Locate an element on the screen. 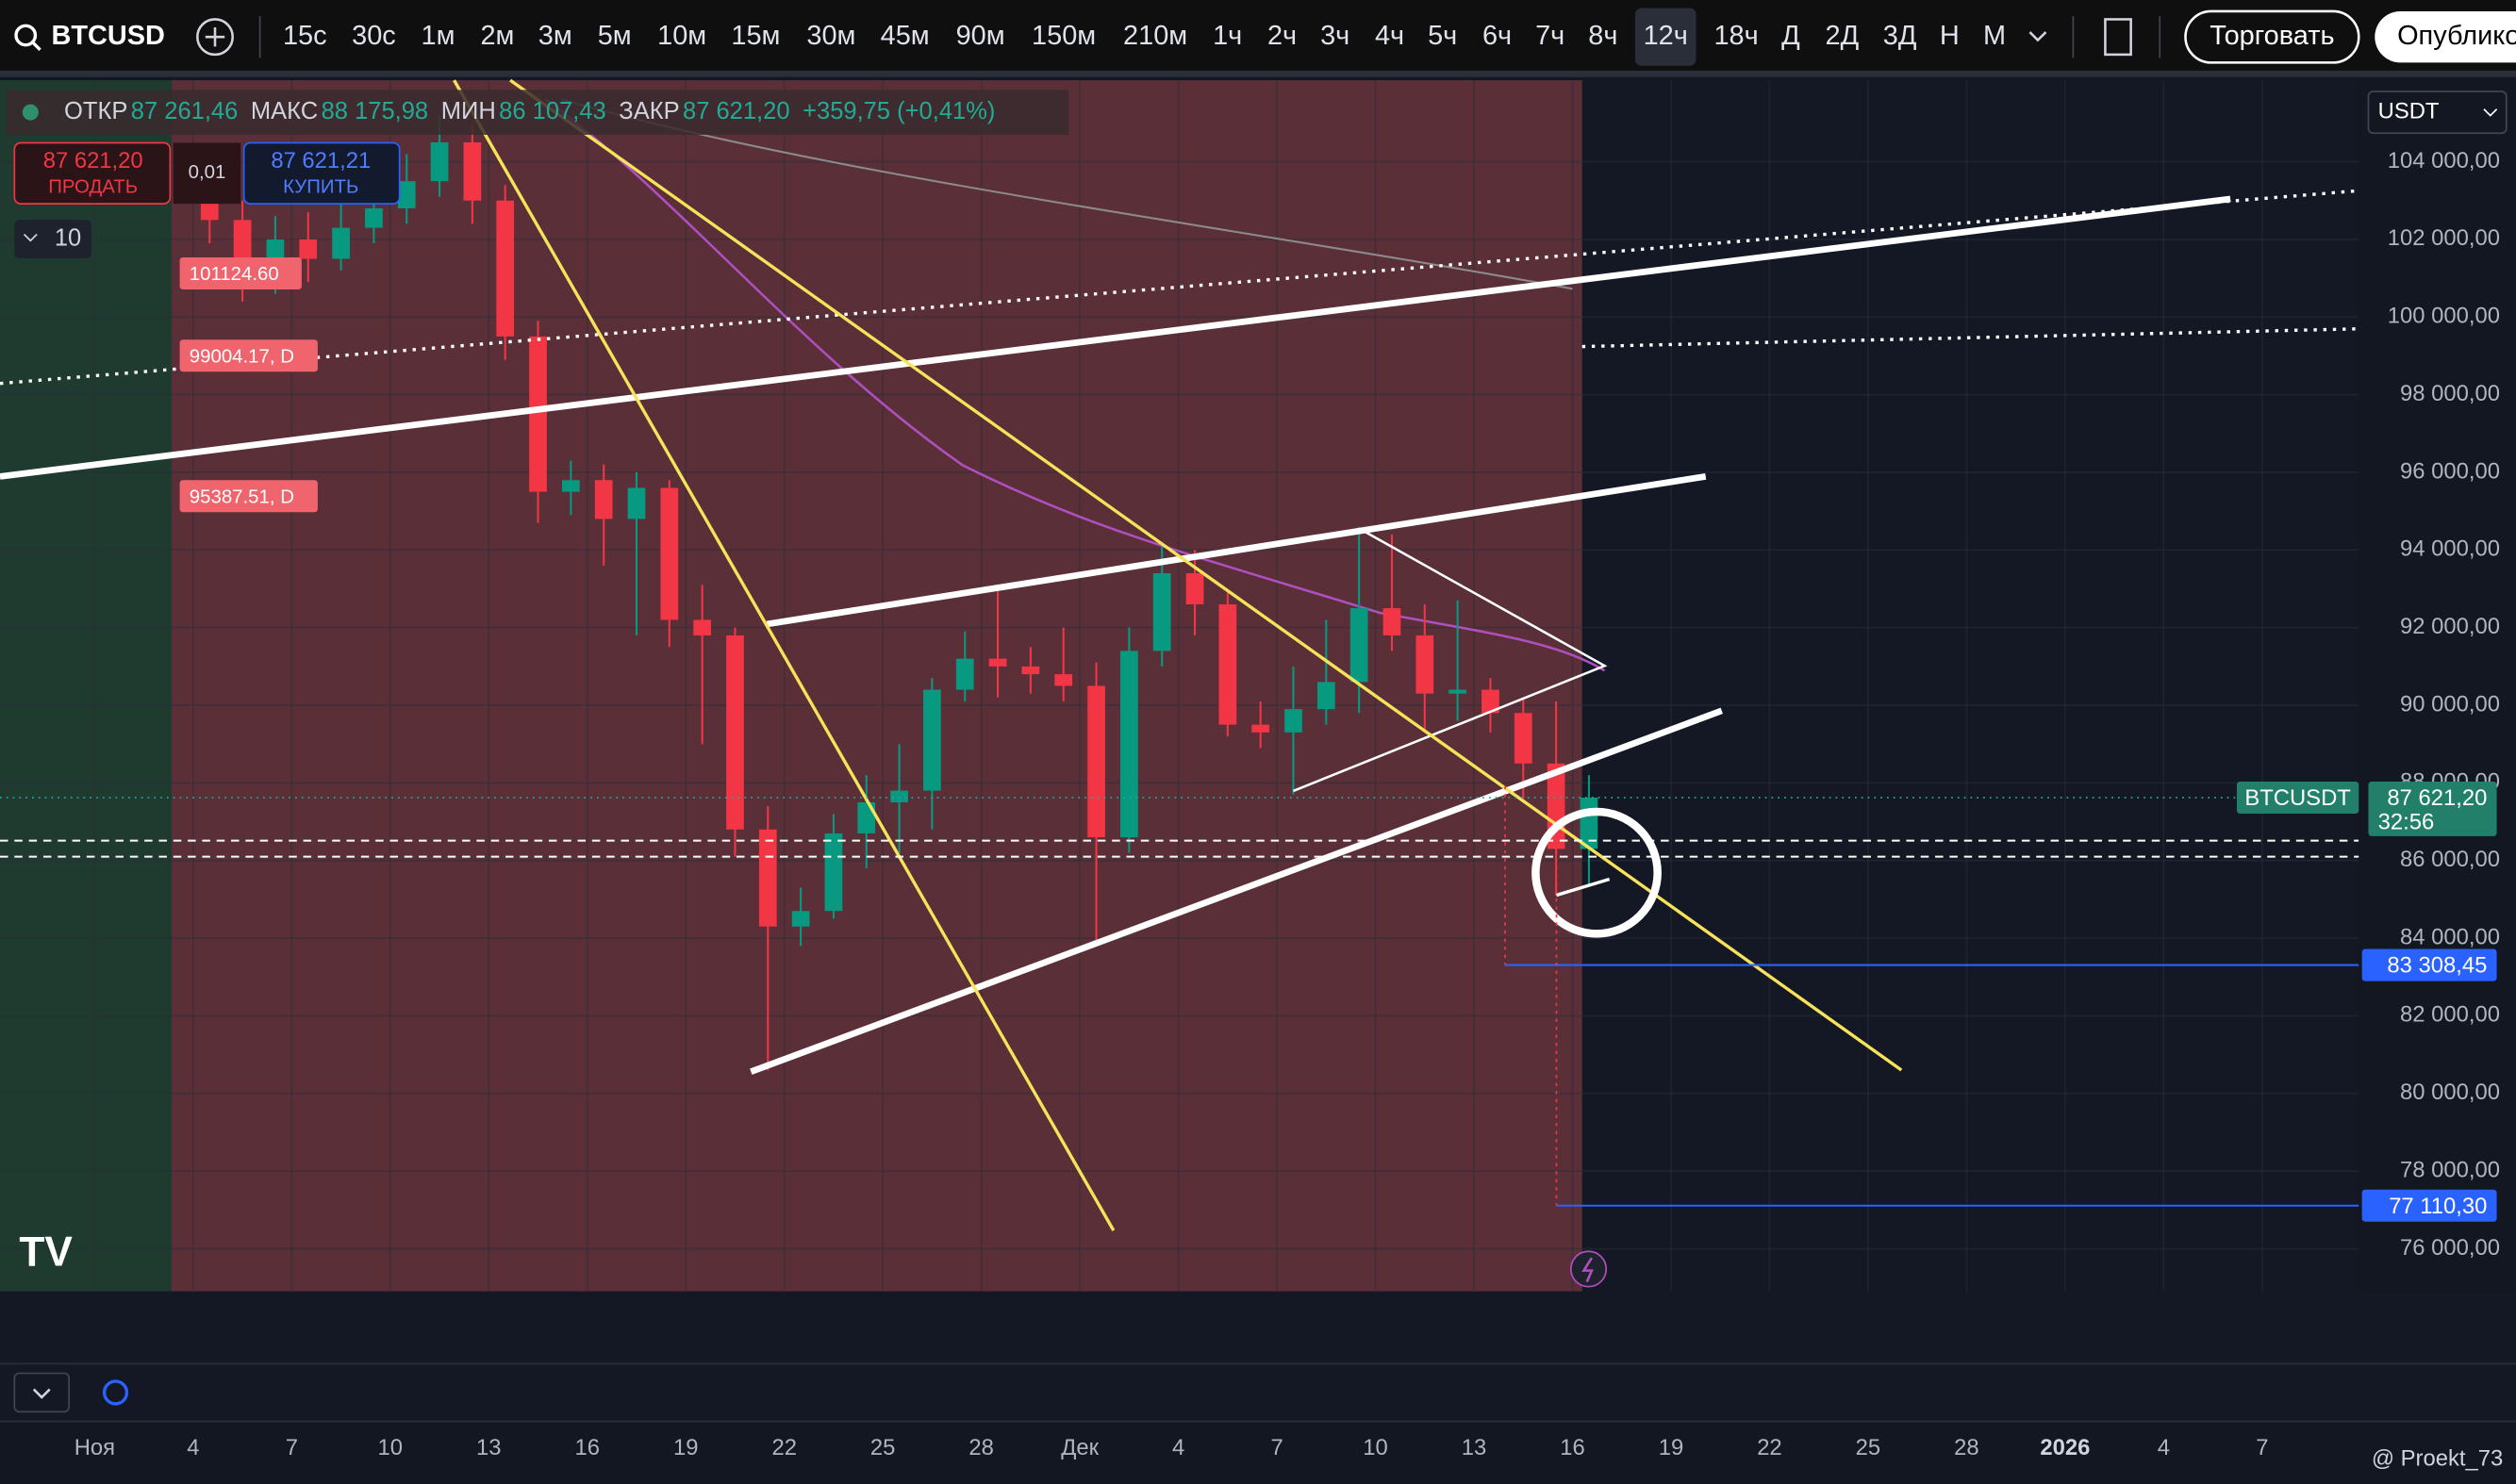 The image size is (2516, 1484). legend-value: 87 261,46 is located at coordinates (185, 111).